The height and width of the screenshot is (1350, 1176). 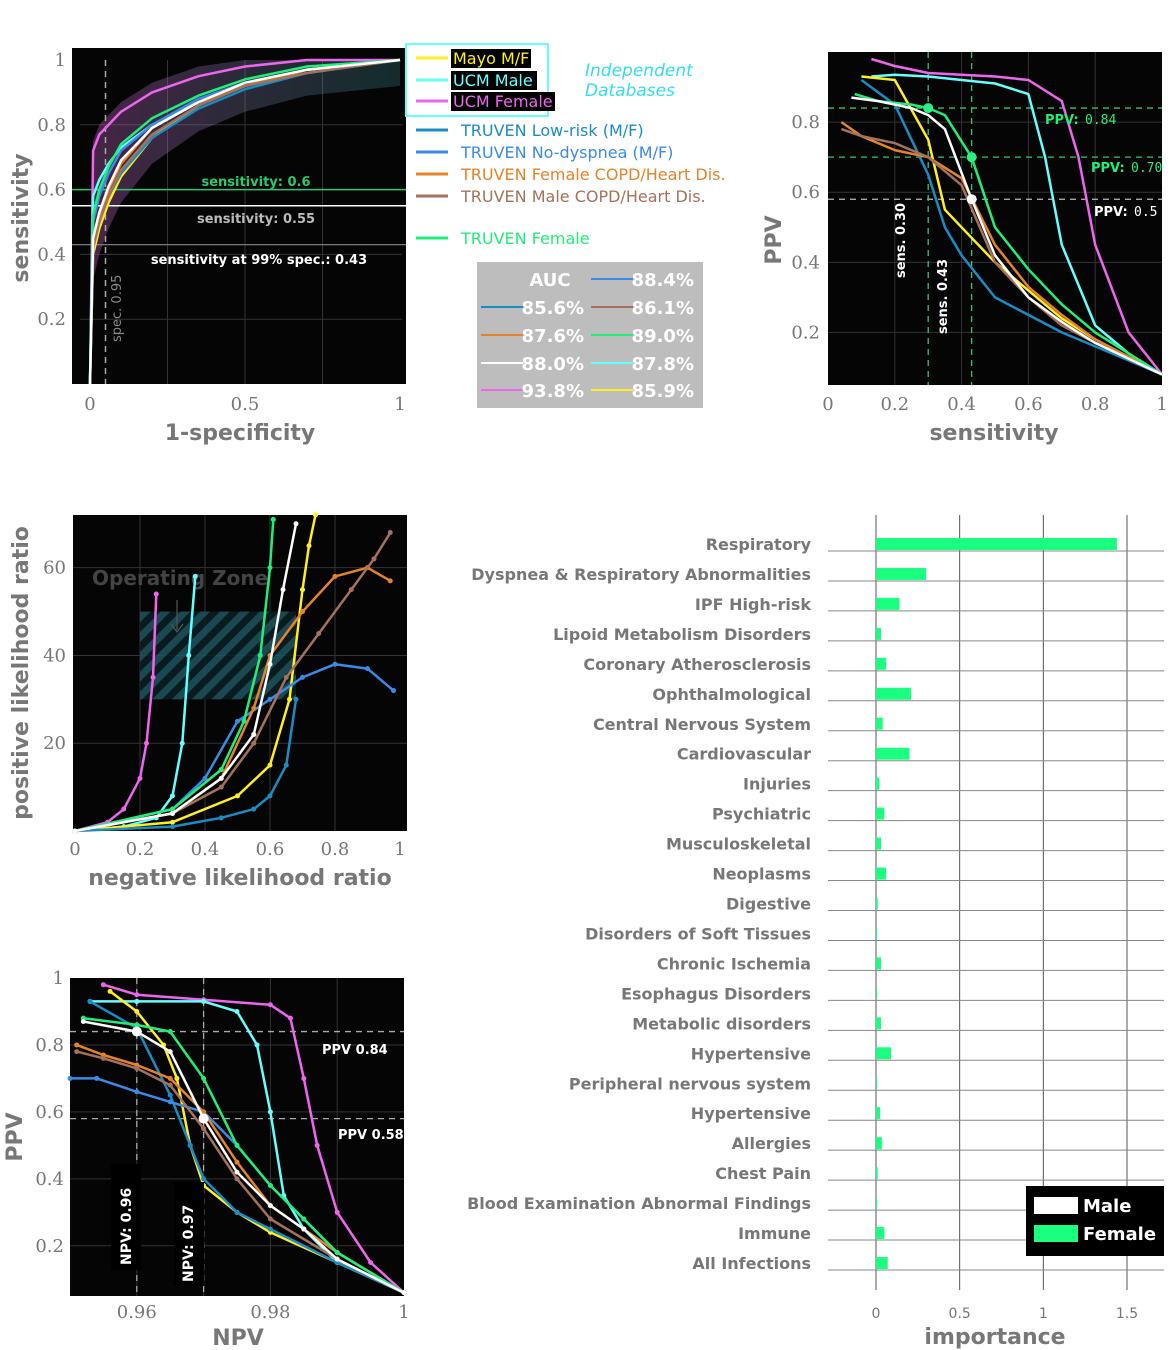 What do you see at coordinates (639, 1203) in the screenshot?
I see `importance-label-blood-examination-abnormal-findings: Blood Examination Abnormal Findings` at bounding box center [639, 1203].